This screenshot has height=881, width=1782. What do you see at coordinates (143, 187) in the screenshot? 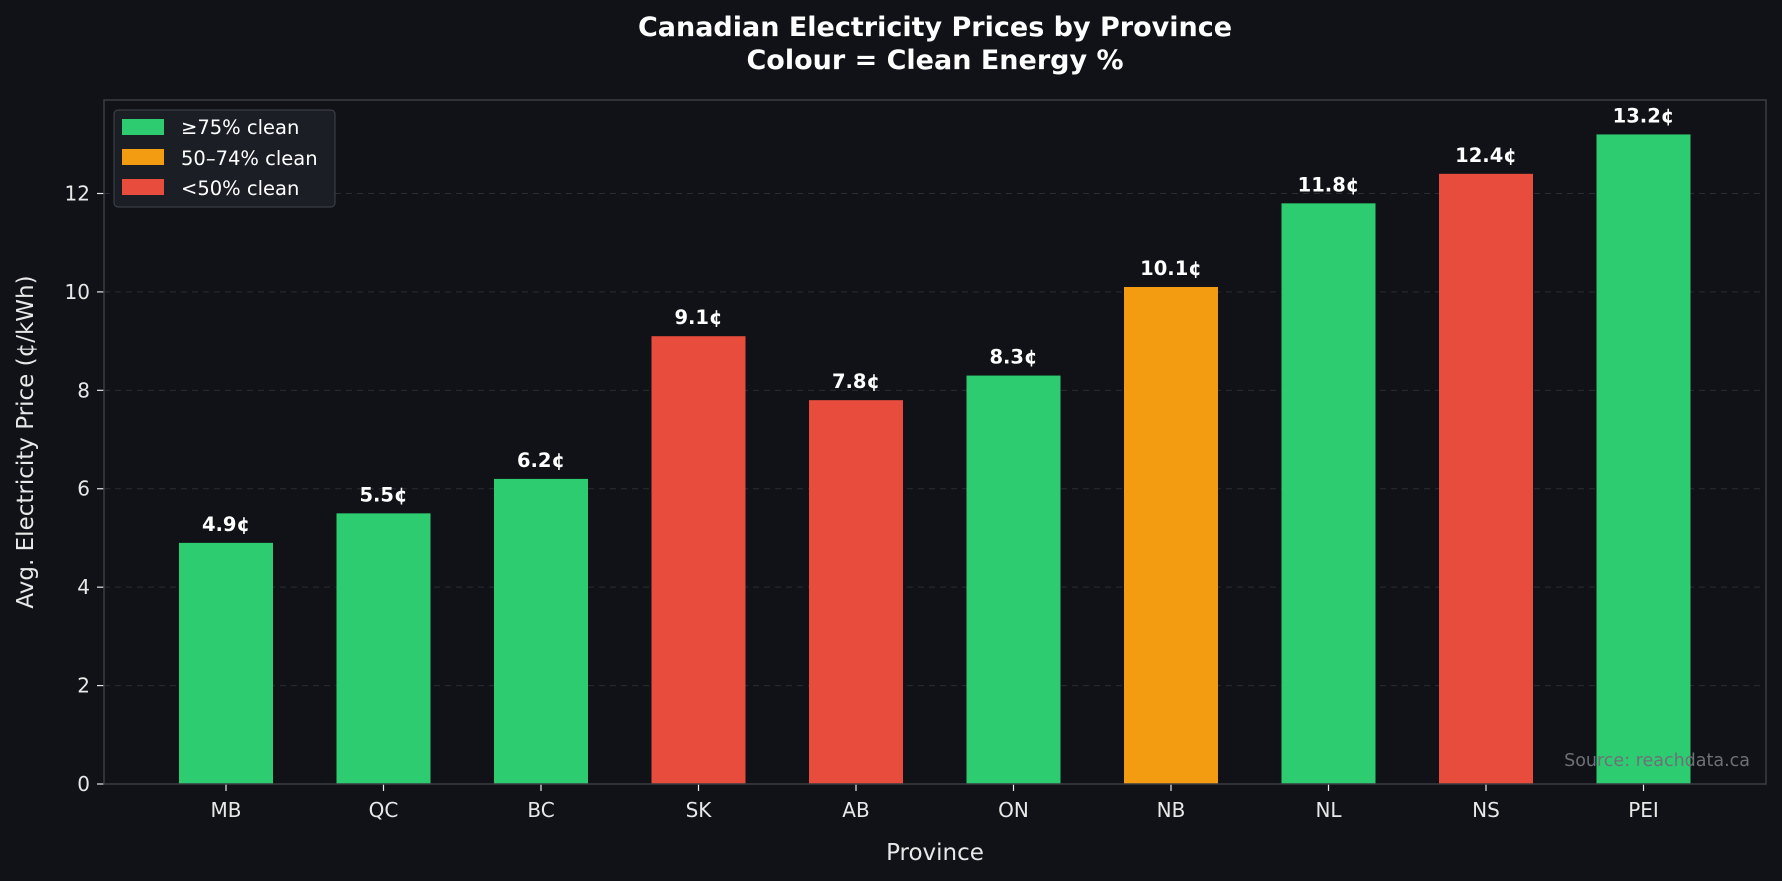
I see `legend-swatch-low` at bounding box center [143, 187].